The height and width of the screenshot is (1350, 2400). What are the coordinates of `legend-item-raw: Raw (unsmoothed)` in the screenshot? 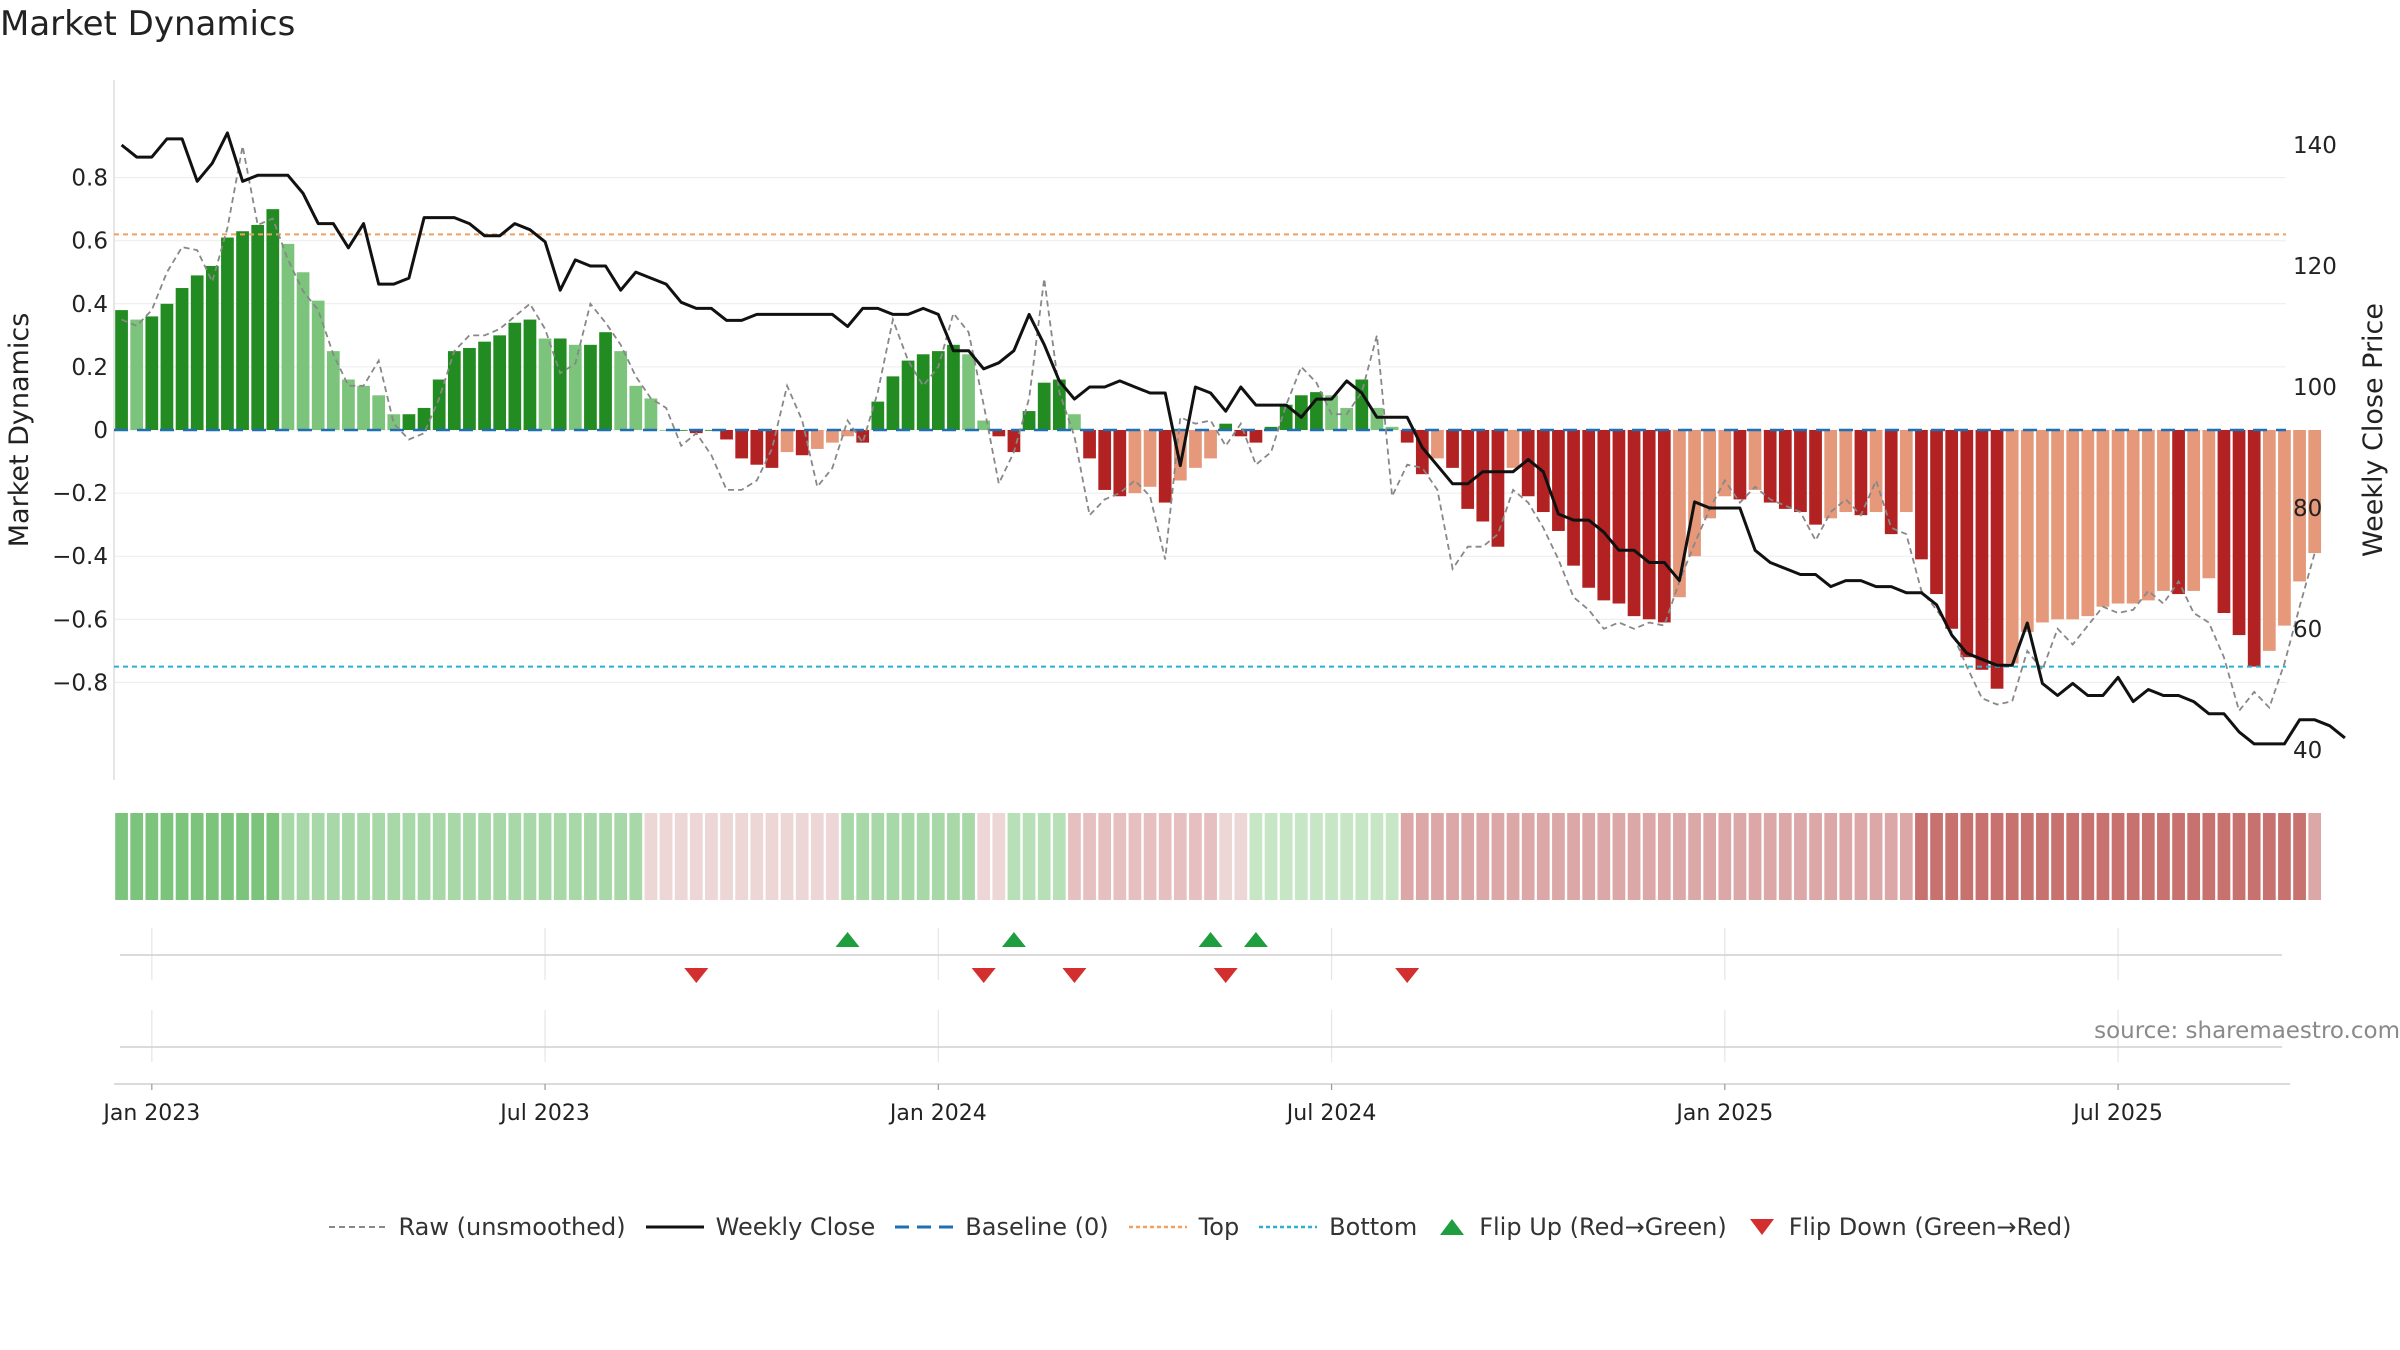 It's located at (477, 1227).